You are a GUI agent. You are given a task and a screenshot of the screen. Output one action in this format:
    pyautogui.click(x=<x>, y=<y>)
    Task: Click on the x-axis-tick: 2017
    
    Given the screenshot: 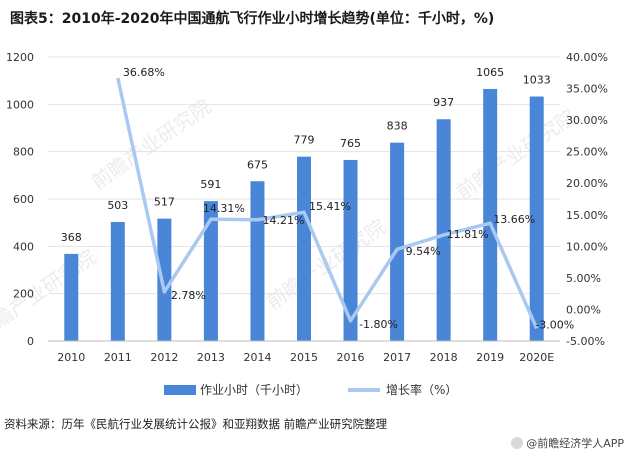 What is the action you would take?
    pyautogui.click(x=397, y=357)
    